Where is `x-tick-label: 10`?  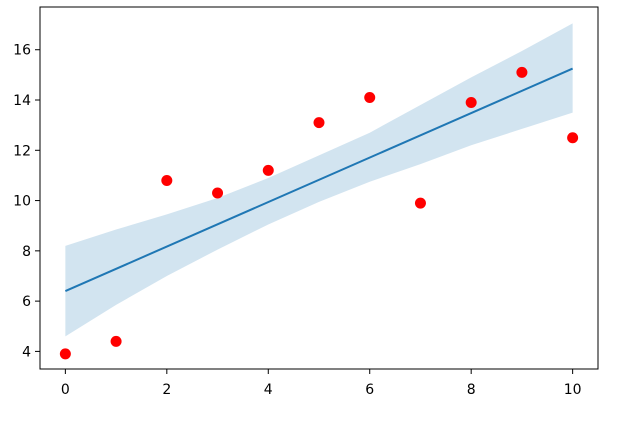 x-tick-label: 10 is located at coordinates (573, 390).